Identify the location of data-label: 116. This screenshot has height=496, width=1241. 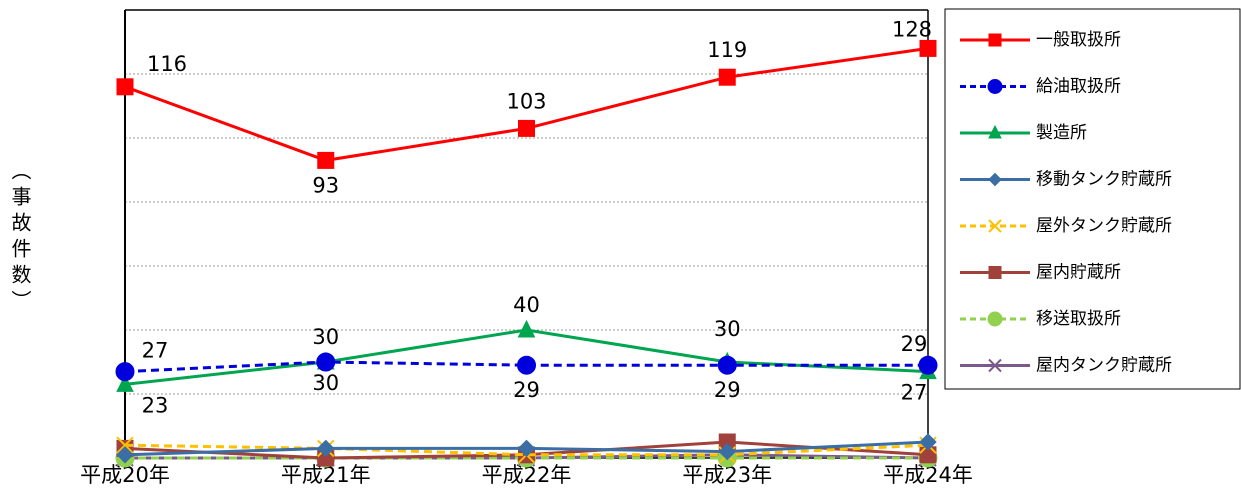
(167, 64).